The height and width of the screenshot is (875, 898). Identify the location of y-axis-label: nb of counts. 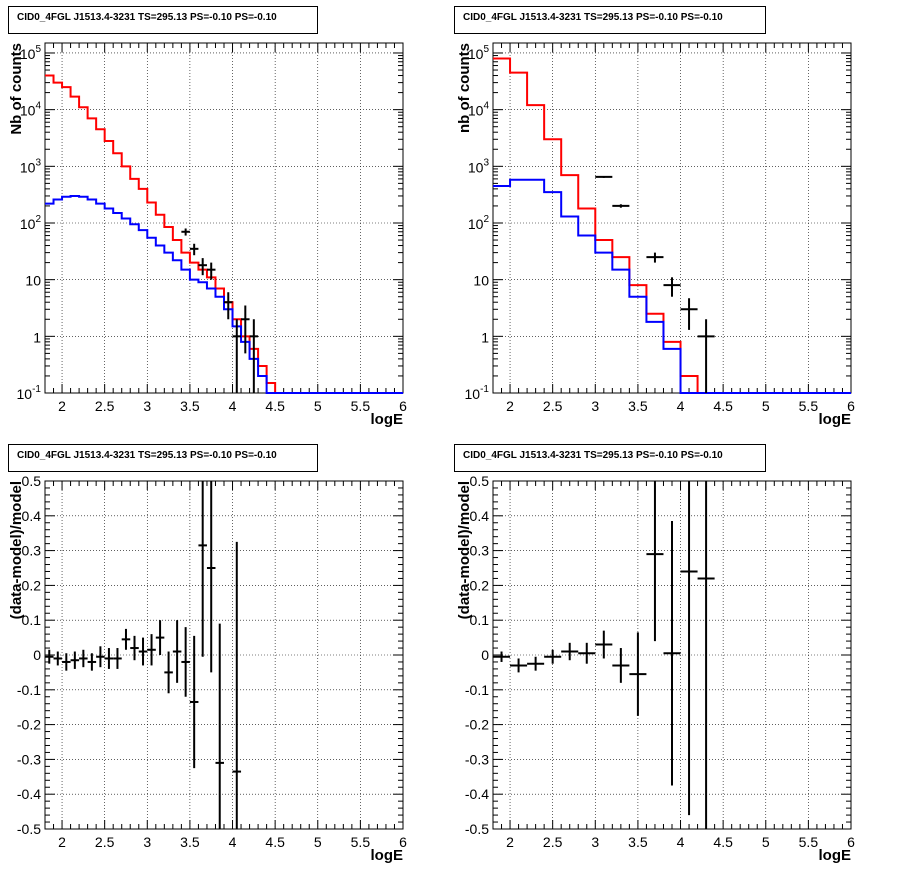
(464, 88).